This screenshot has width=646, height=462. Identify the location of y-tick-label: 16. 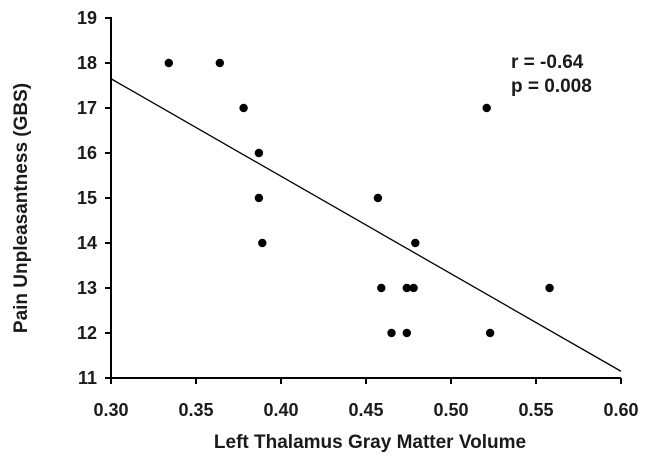
(87, 153).